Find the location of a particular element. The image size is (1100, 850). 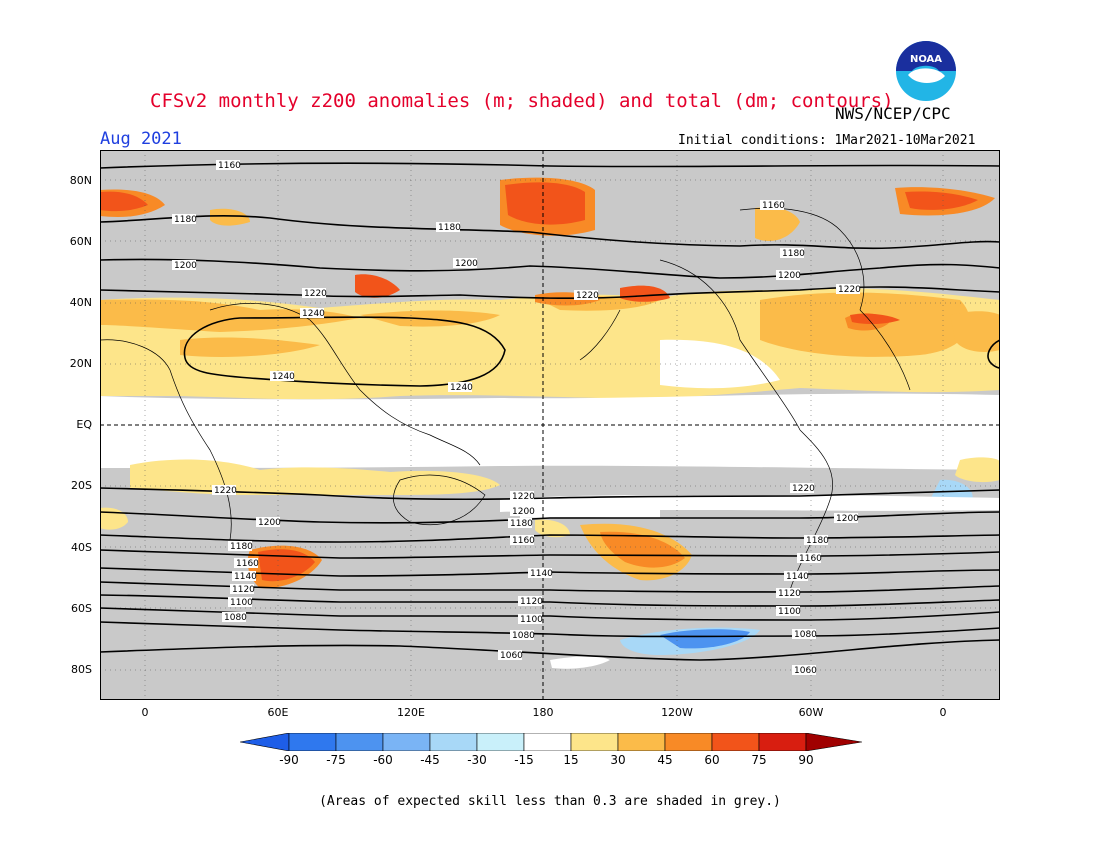

colorbar-label: 30 is located at coordinates (618, 760).